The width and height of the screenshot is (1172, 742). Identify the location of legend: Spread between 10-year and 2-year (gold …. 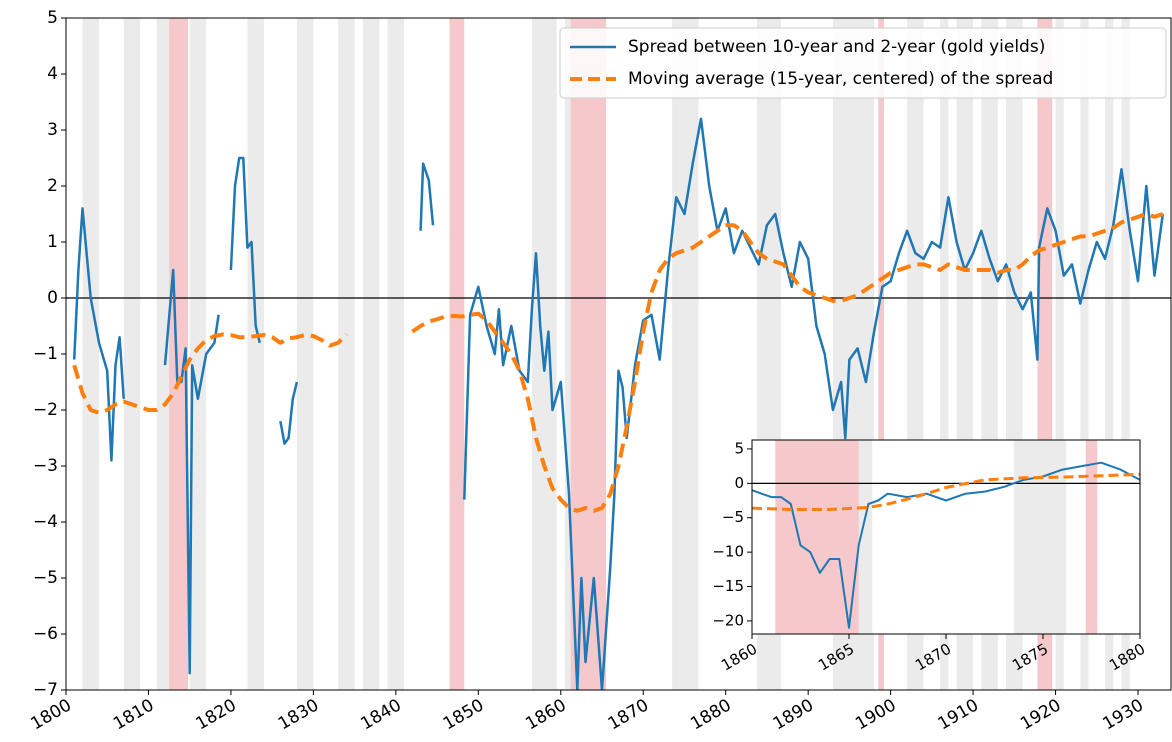
(863, 63).